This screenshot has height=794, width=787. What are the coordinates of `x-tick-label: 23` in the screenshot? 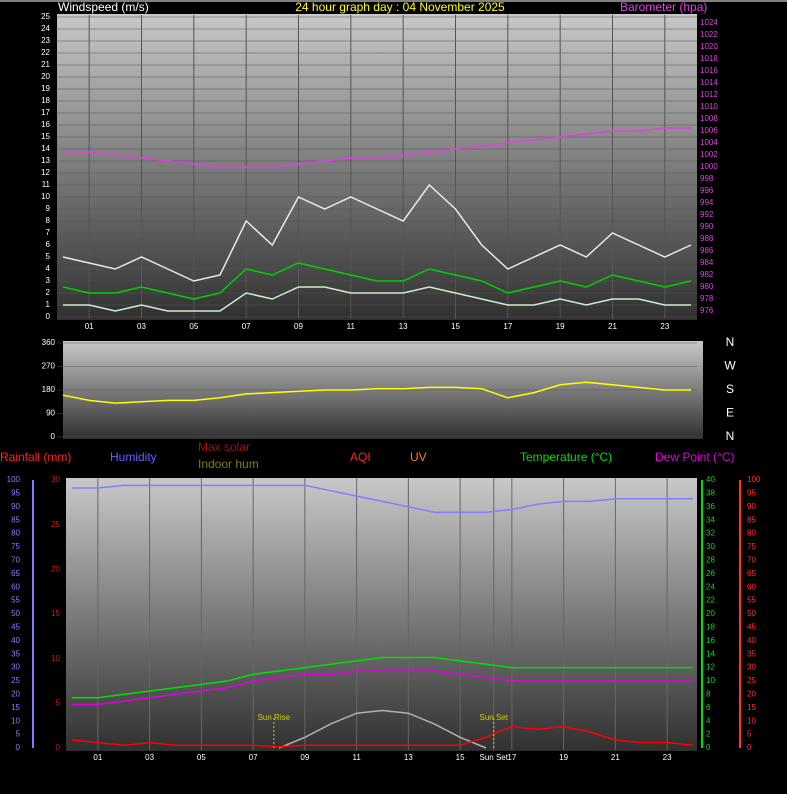 It's located at (667, 757).